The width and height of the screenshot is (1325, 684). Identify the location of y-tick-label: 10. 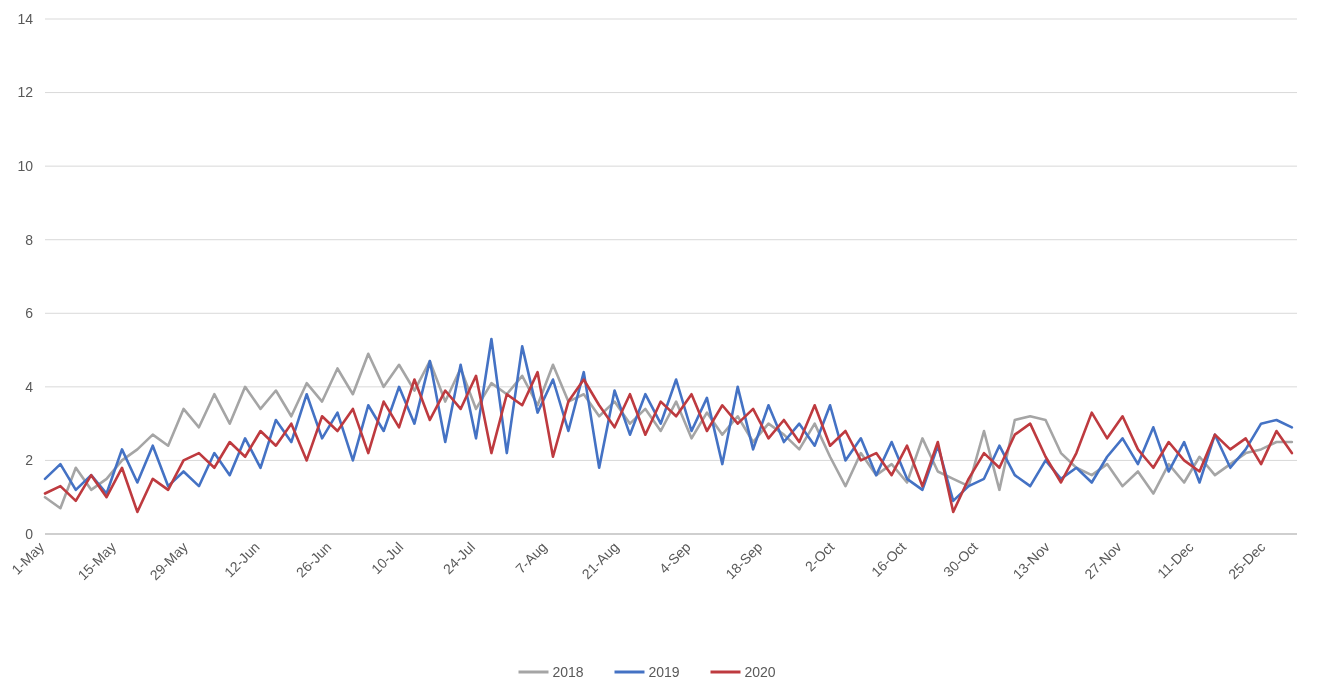
(25, 166).